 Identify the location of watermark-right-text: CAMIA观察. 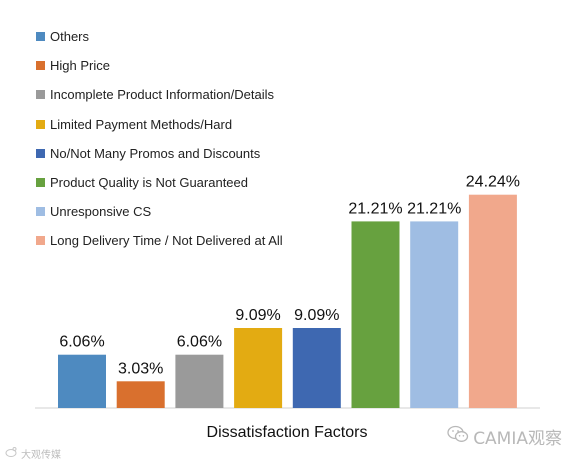
(517, 439).